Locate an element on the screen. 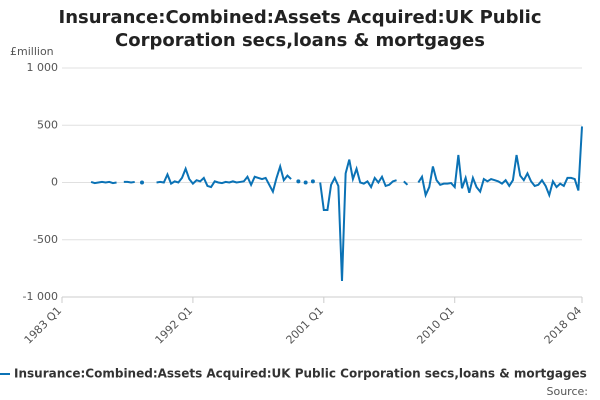 The height and width of the screenshot is (400, 600). x-tick-label: 2001 Q1 is located at coordinates (305, 325).